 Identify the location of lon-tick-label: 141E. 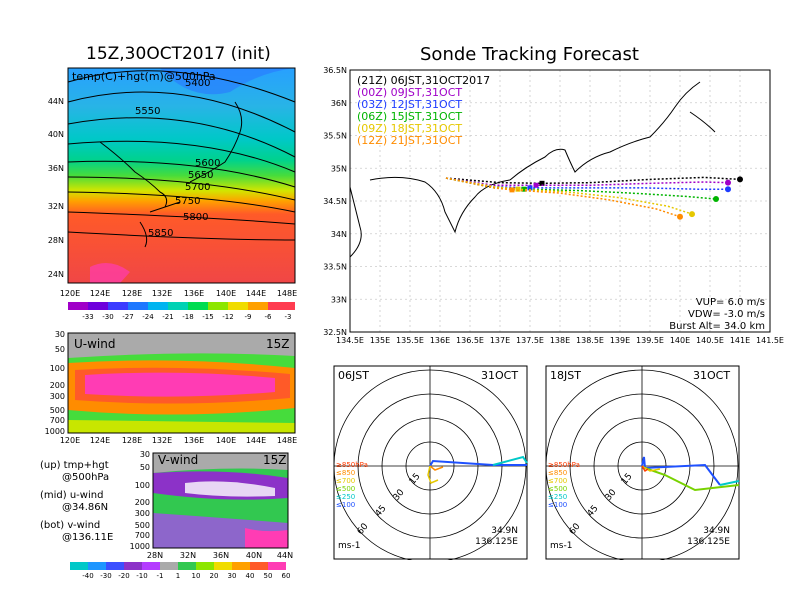
(740, 340).